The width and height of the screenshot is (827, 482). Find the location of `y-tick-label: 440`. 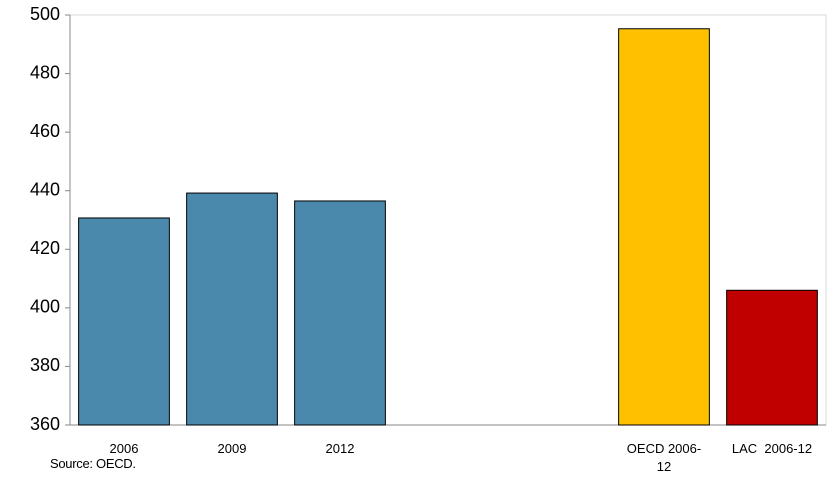

y-tick-label: 440 is located at coordinates (45, 189).